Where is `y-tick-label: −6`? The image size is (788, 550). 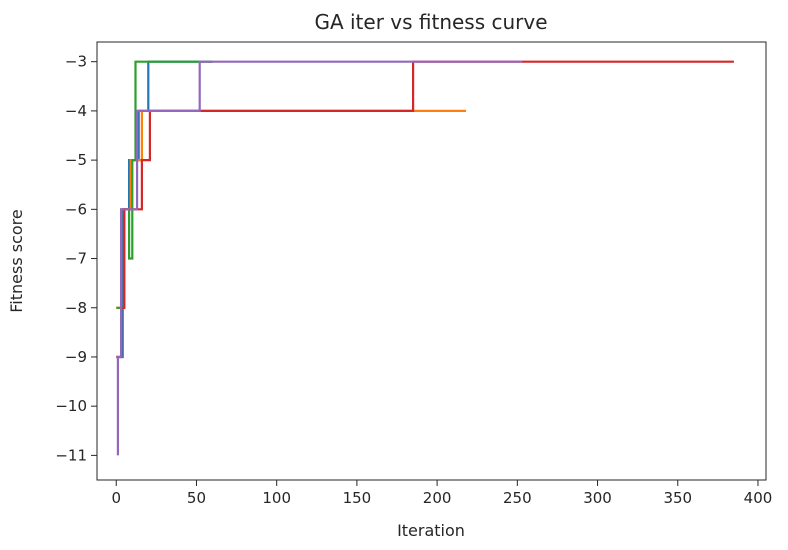
y-tick-label: −6 is located at coordinates (76, 209).